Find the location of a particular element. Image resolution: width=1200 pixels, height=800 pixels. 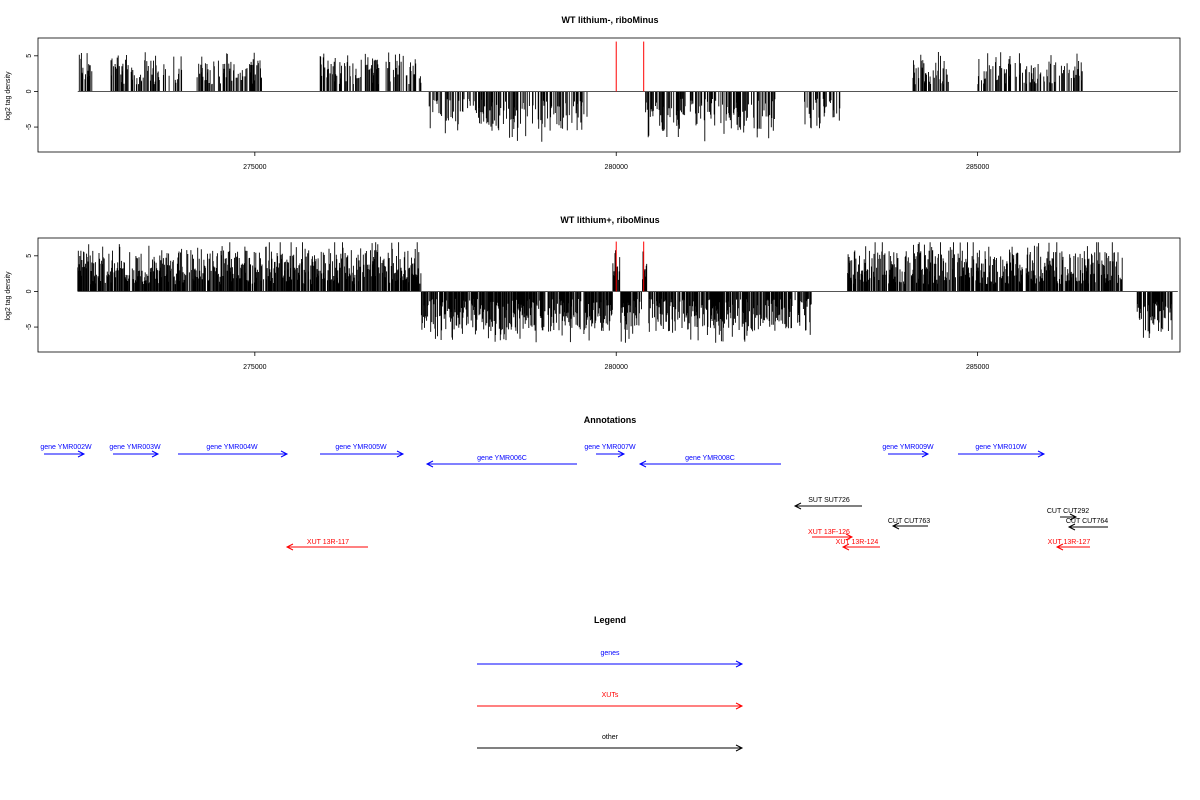

legend-label: other is located at coordinates (610, 737).